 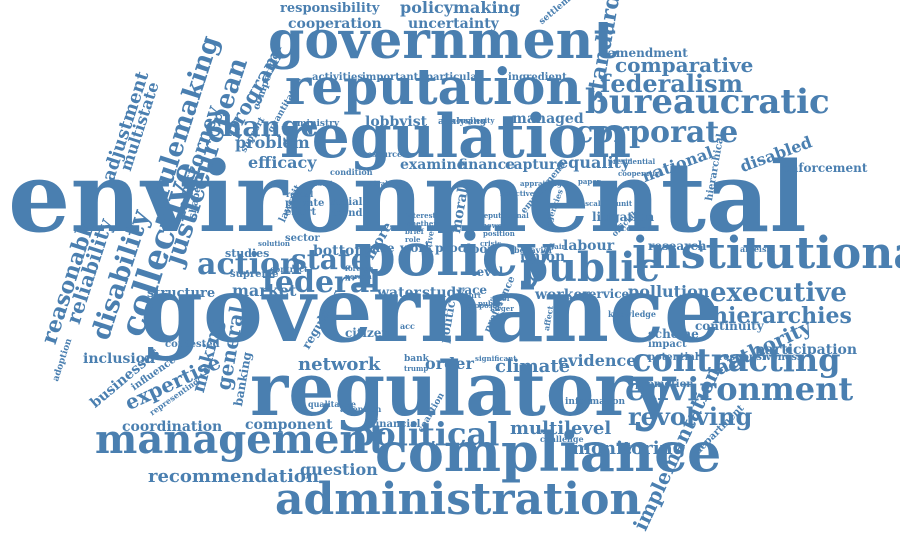 What do you see at coordinates (500, 298) in the screenshot?
I see `cloud-word: actor` at bounding box center [500, 298].